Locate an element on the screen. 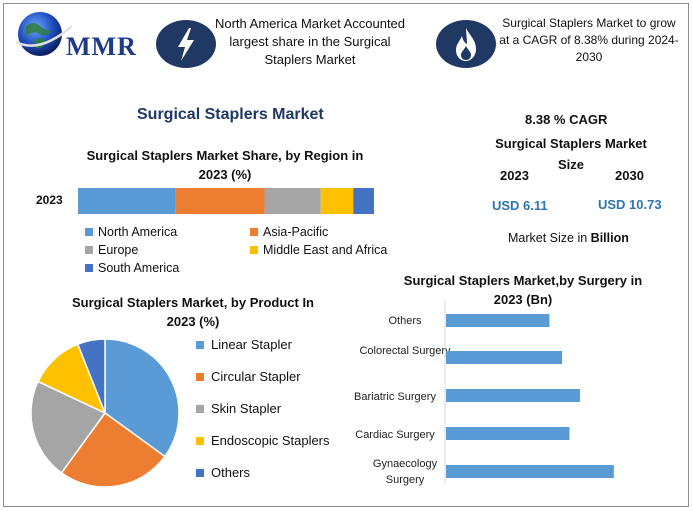 The width and height of the screenshot is (693, 511). region-year-label: 2023 is located at coordinates (49, 200).